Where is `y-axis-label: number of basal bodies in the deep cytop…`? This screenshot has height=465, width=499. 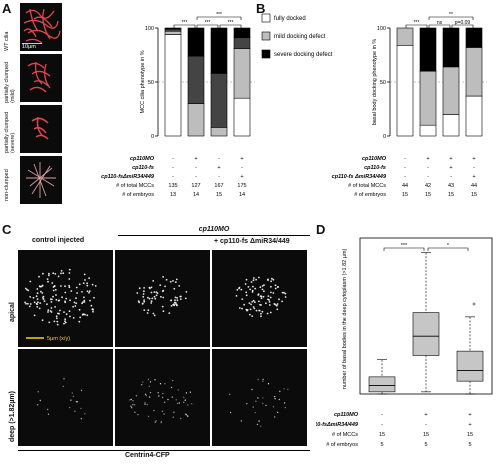
y-axis-label: number of basal bodies in the deep cytop… is located at coordinates (345, 319).